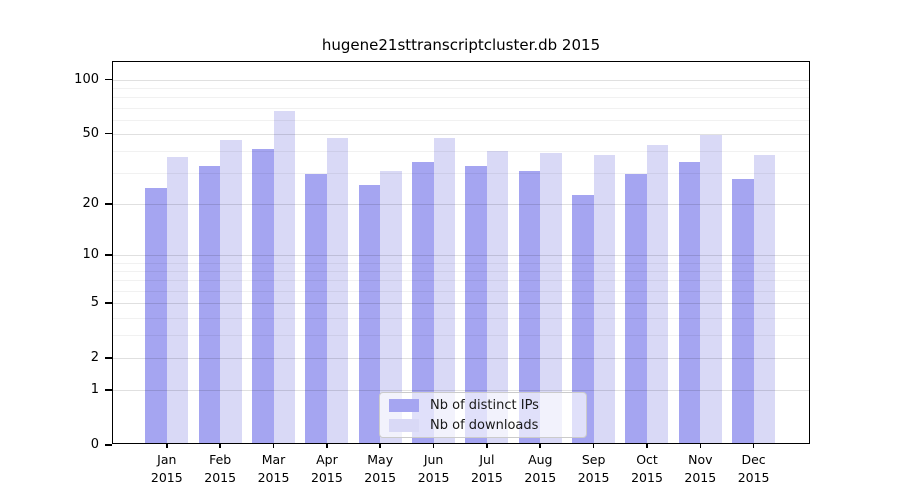  Describe the element at coordinates (316, 308) in the screenshot. I see `bar-distinct-ips-apr` at that location.